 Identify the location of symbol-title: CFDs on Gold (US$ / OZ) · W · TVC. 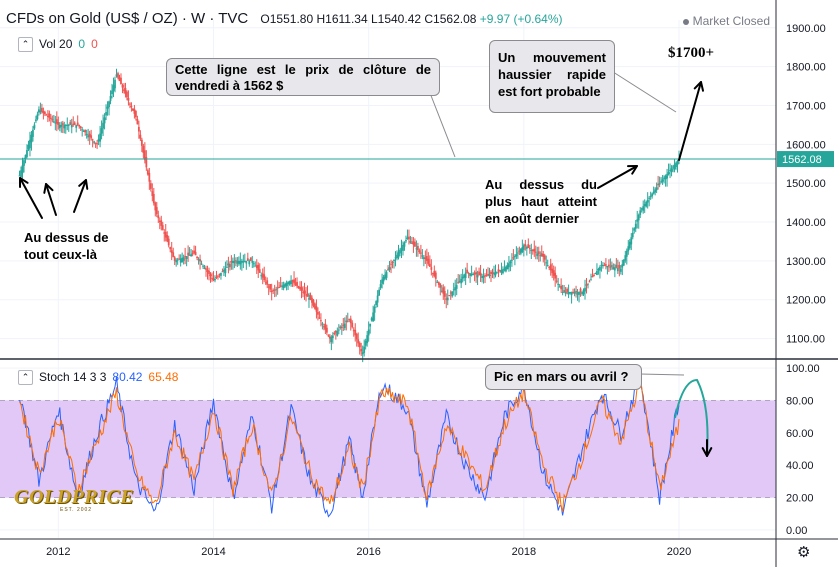
(127, 18).